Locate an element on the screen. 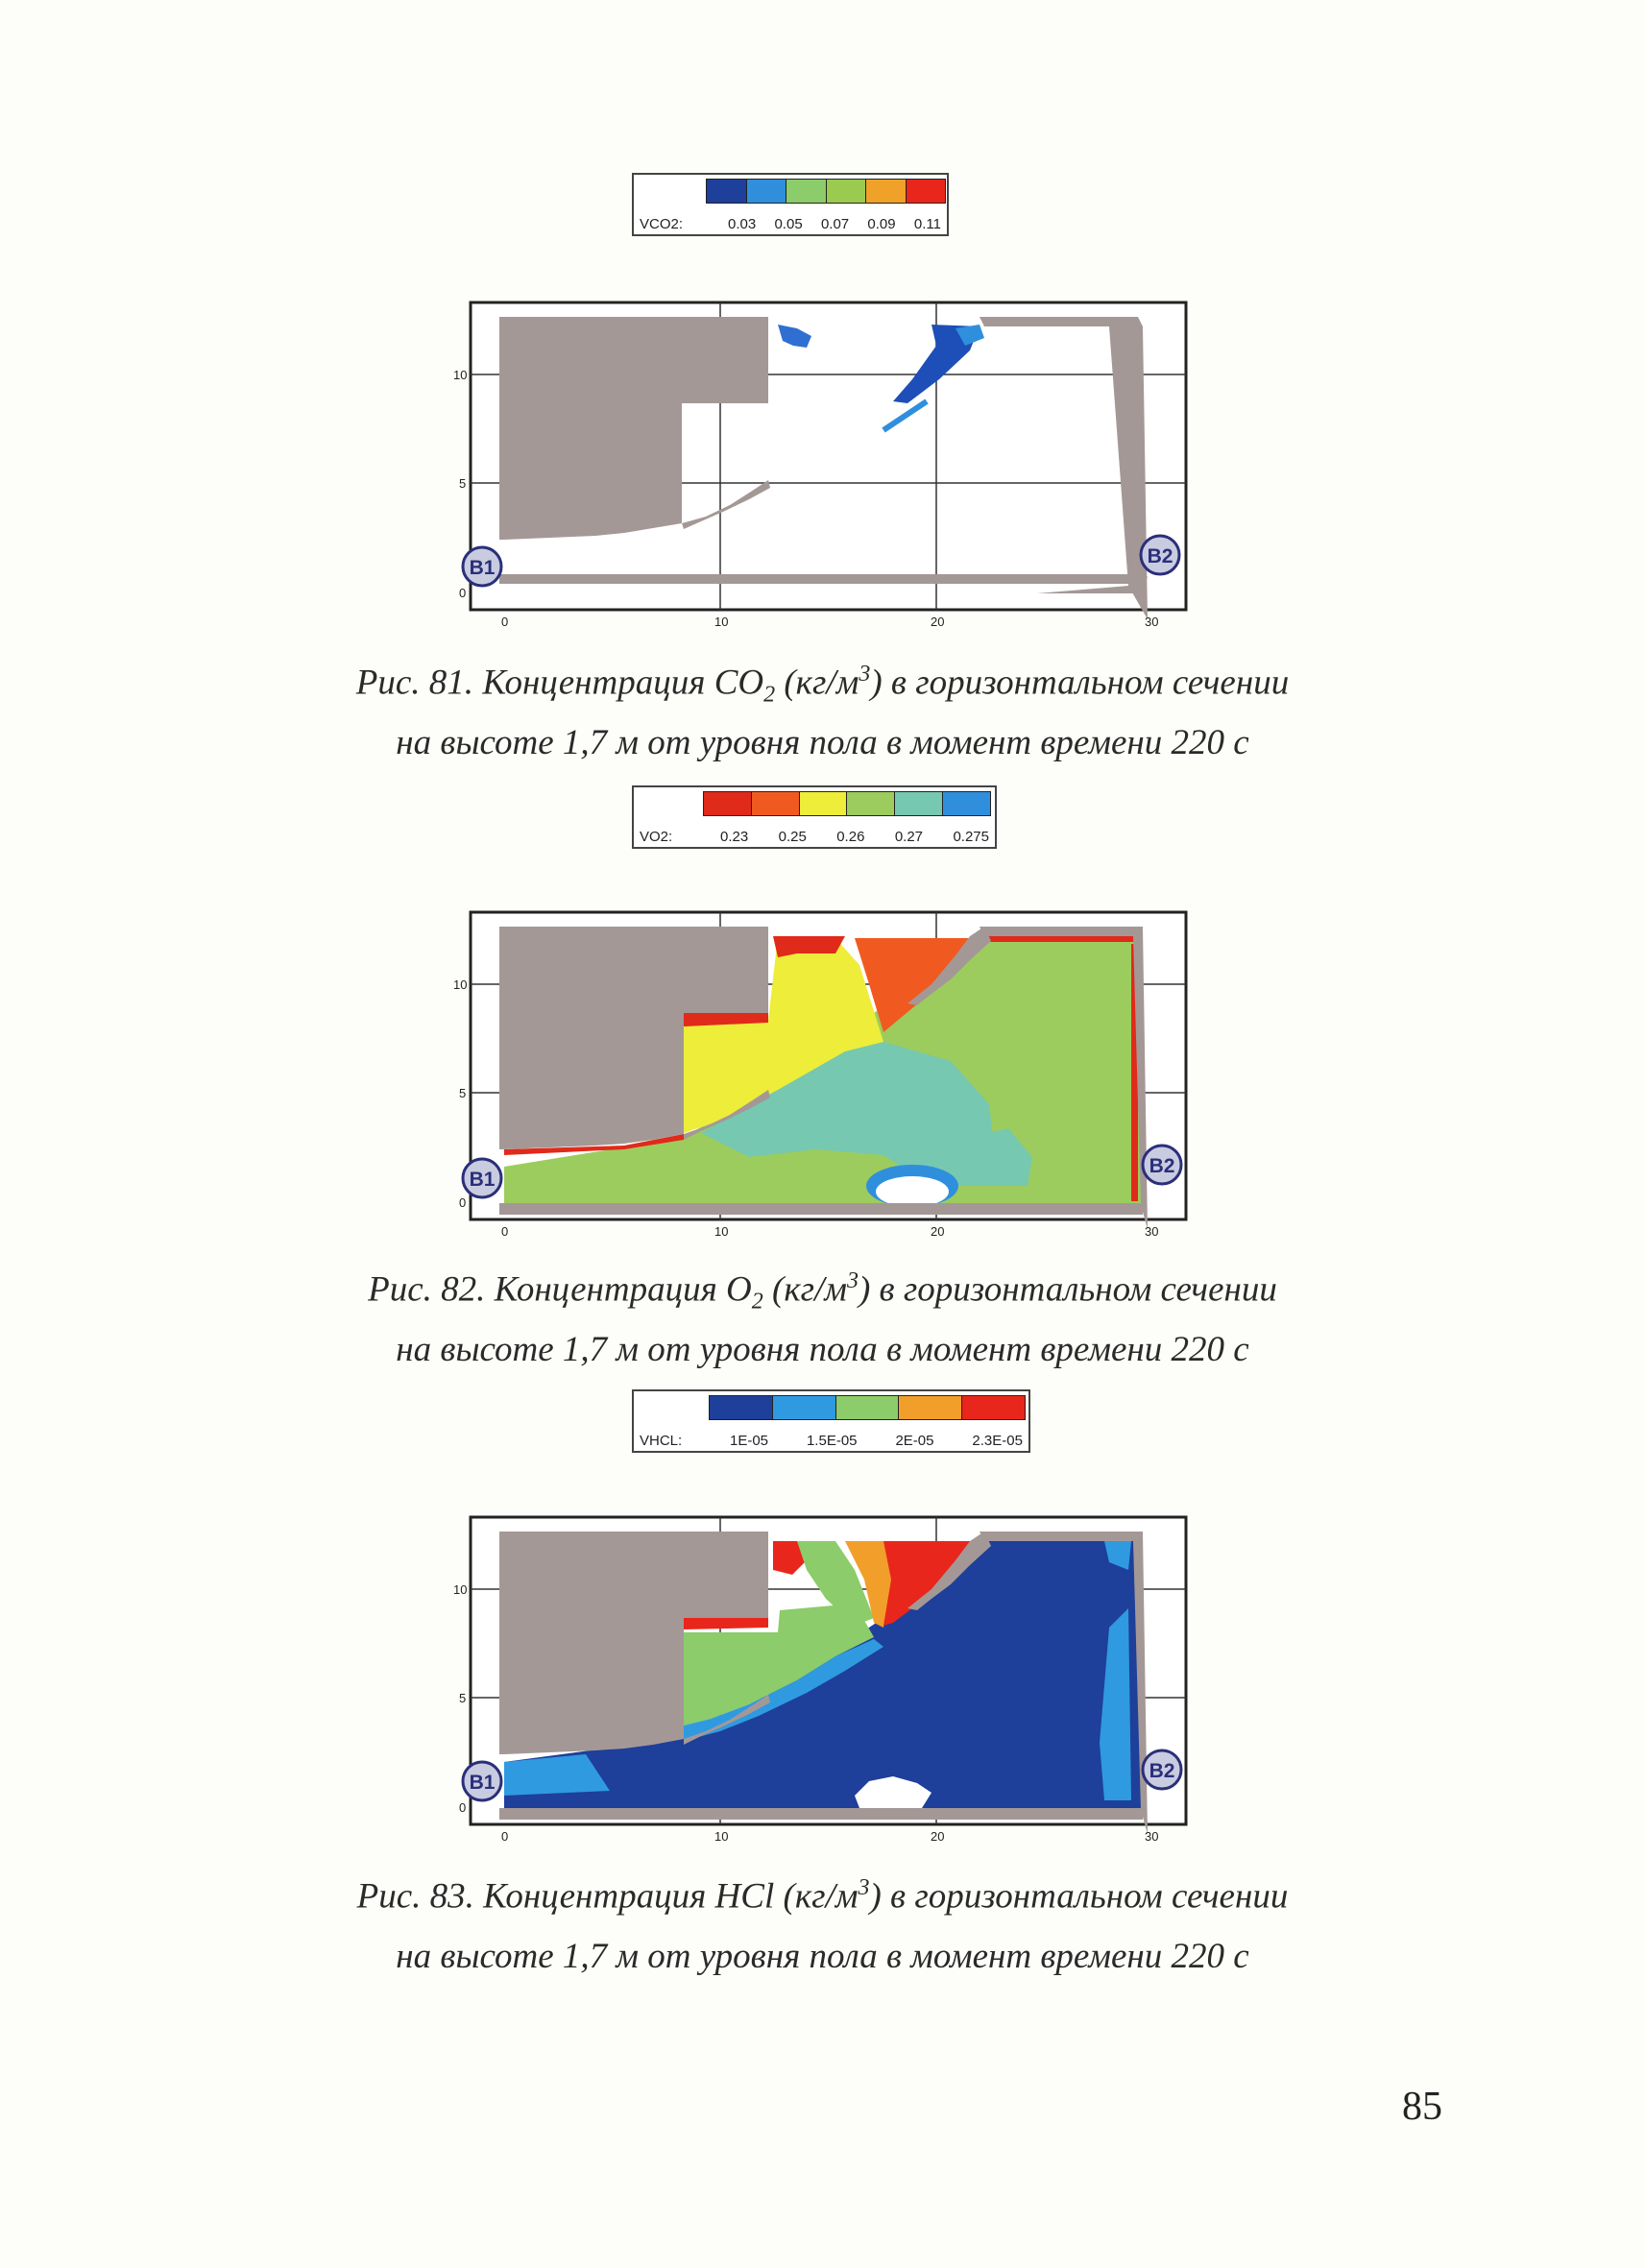  contour-plot-o2: 10 5 0 0 10 20 30 B1 B2 is located at coordinates (816, 1070).